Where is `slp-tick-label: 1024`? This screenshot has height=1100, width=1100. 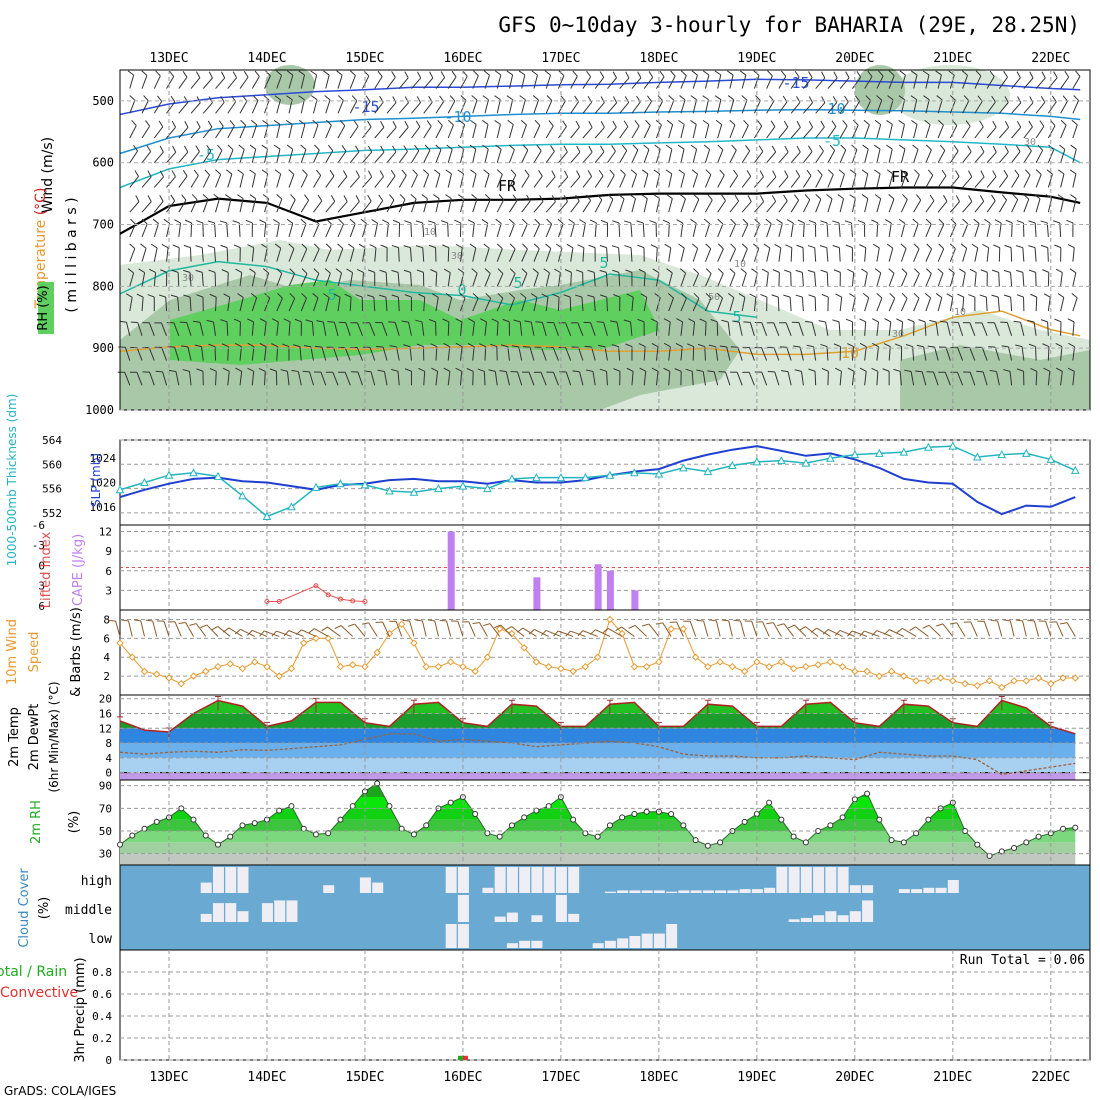
slp-tick-label: 1024 is located at coordinates (103, 458).